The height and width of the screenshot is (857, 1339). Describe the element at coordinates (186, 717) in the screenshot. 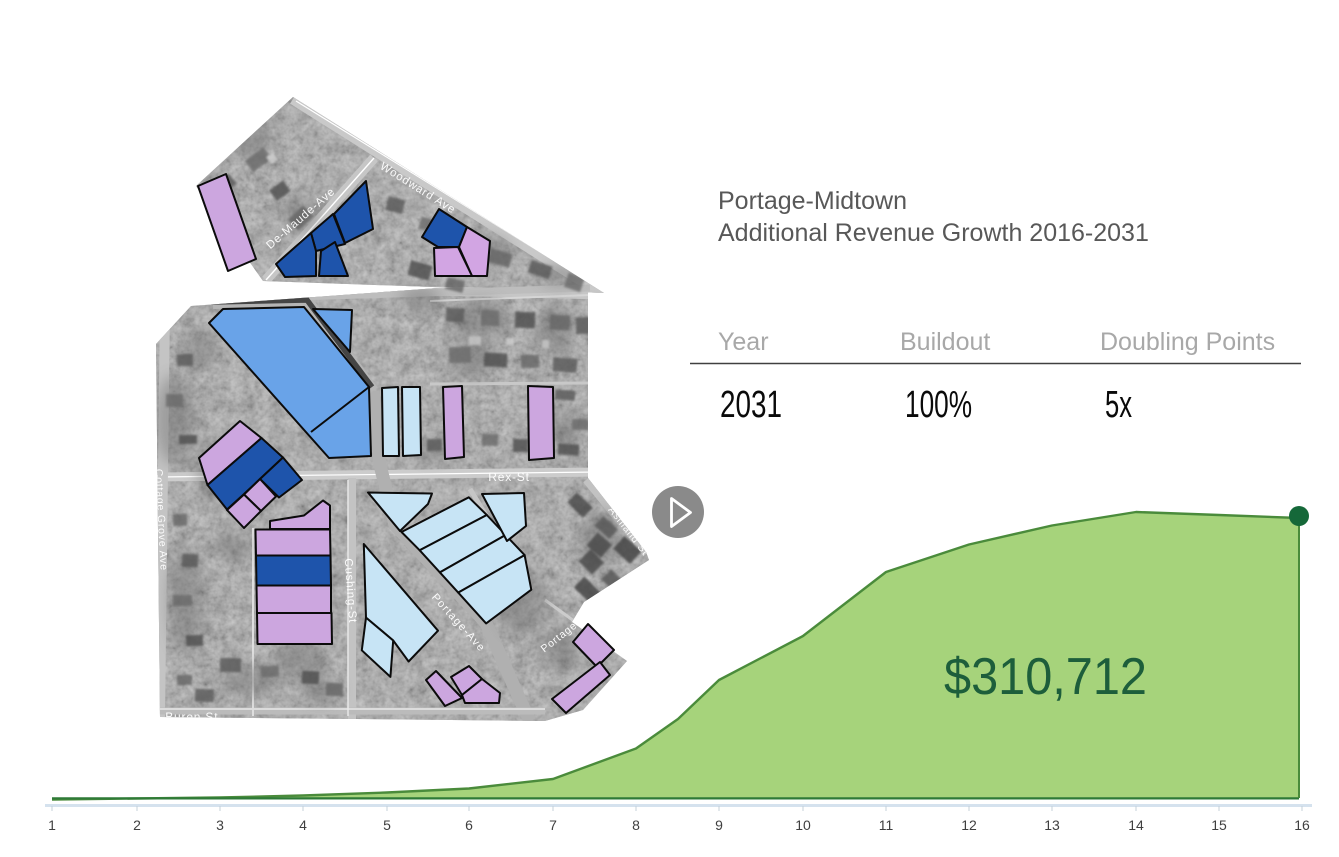

I see `svg-text: n Buren St` at that location.